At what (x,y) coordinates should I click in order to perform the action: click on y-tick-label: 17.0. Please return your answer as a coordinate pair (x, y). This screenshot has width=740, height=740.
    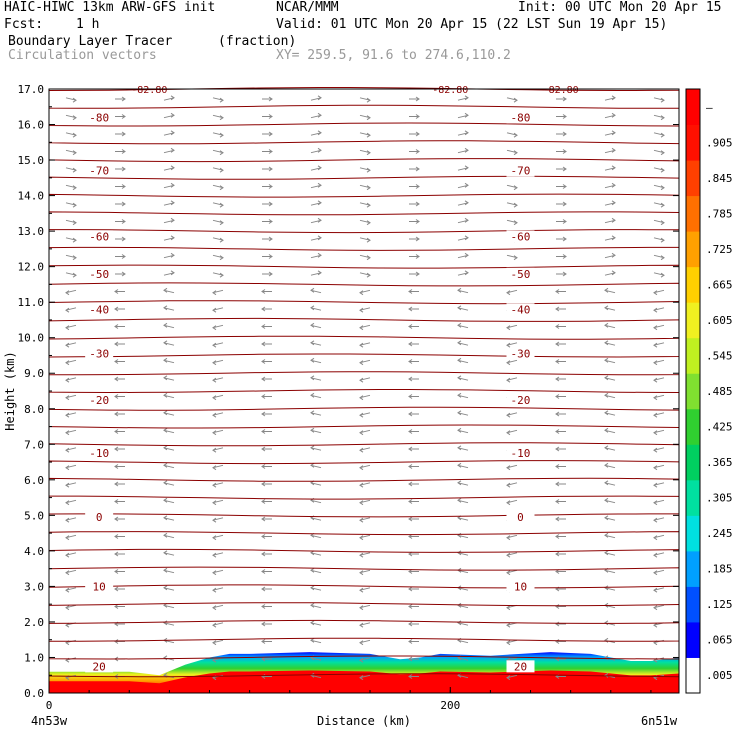
    Looking at the image, I should click on (31, 89).